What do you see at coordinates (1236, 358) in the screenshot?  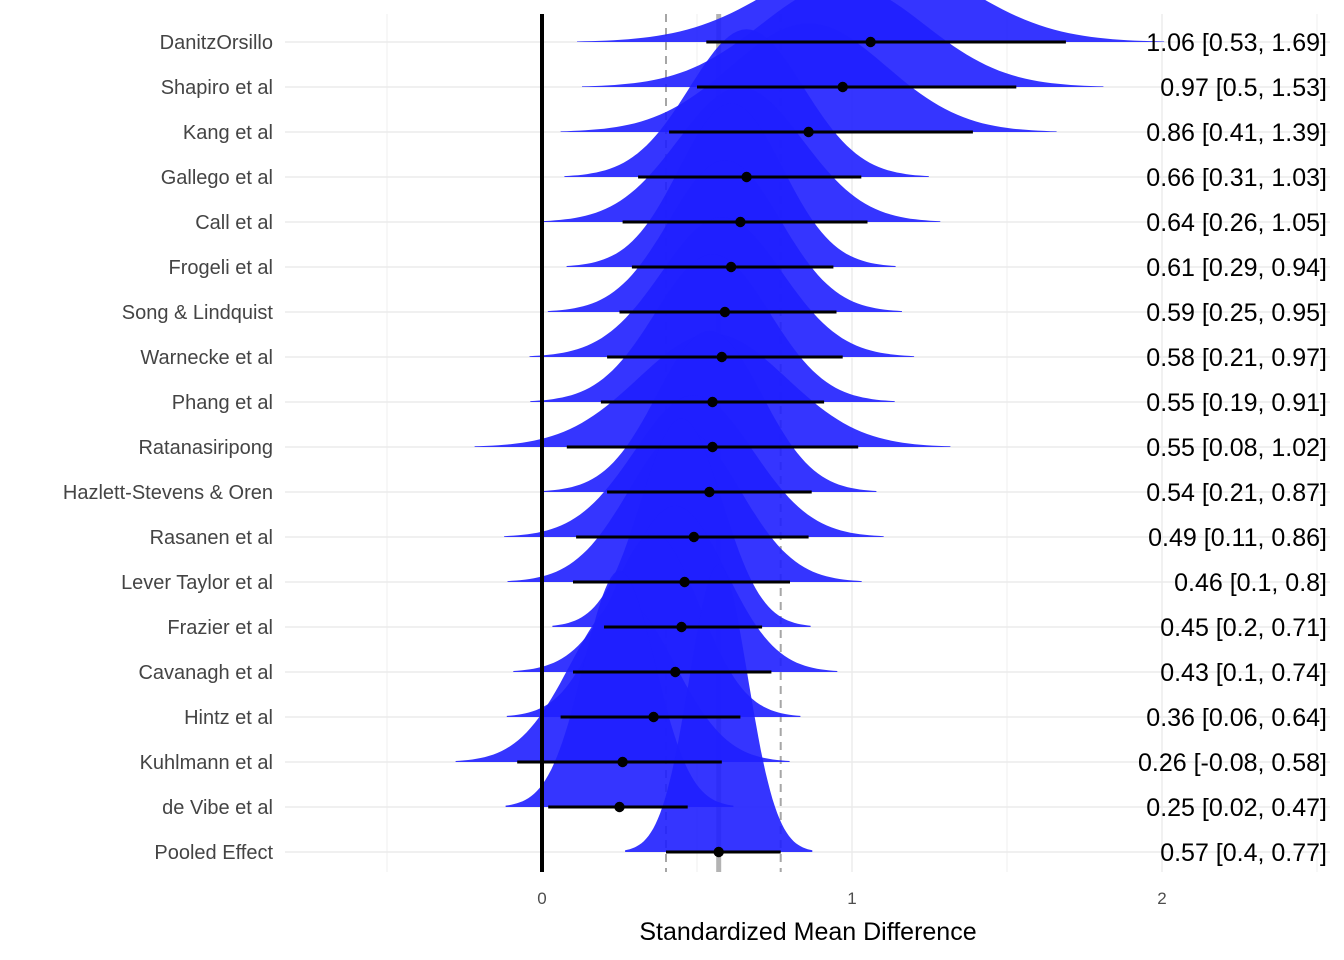 I see `effect-label: 0.58 [0.21, 0.97]` at bounding box center [1236, 358].